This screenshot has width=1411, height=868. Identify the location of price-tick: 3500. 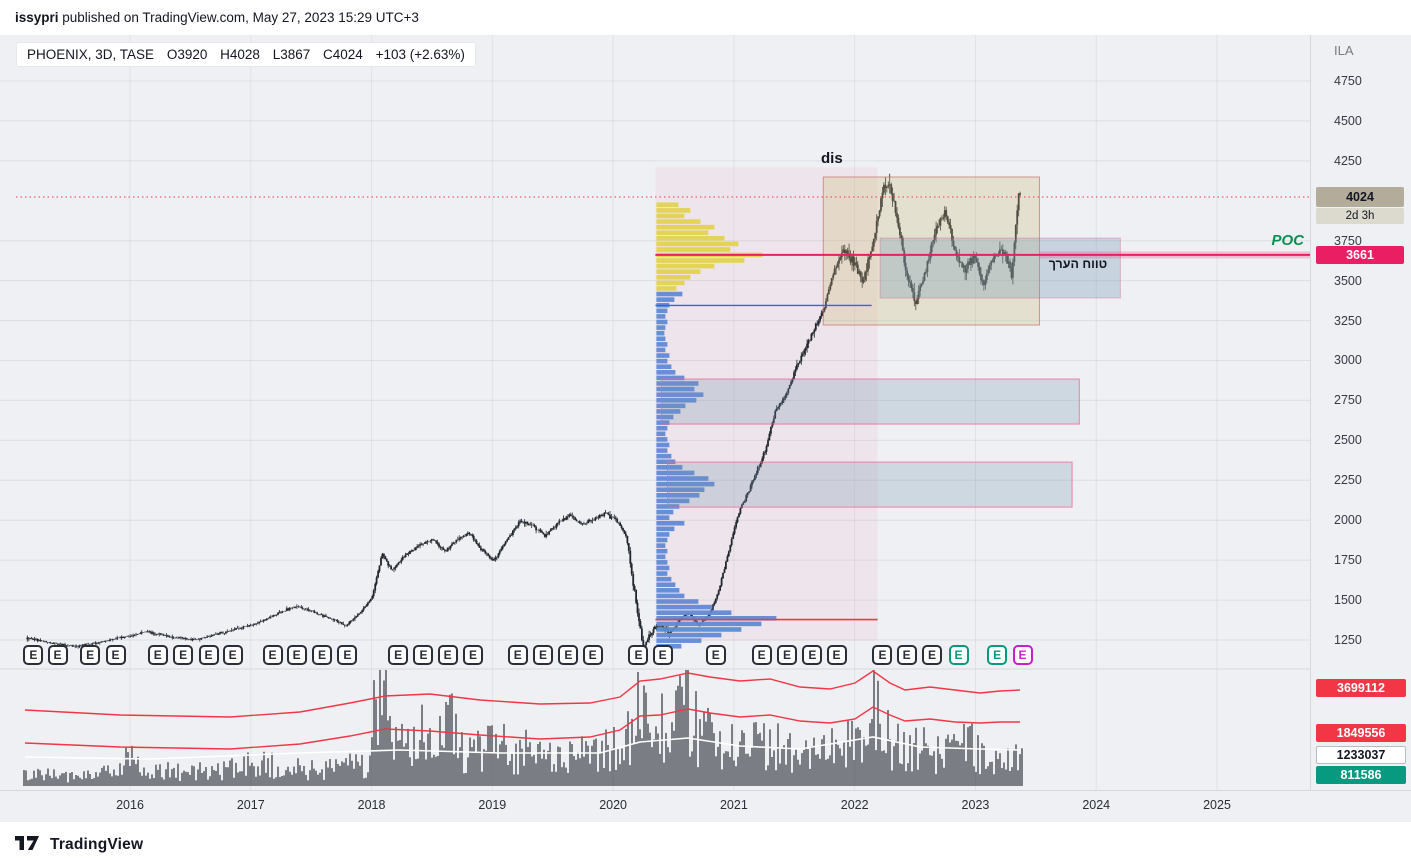
(1348, 280).